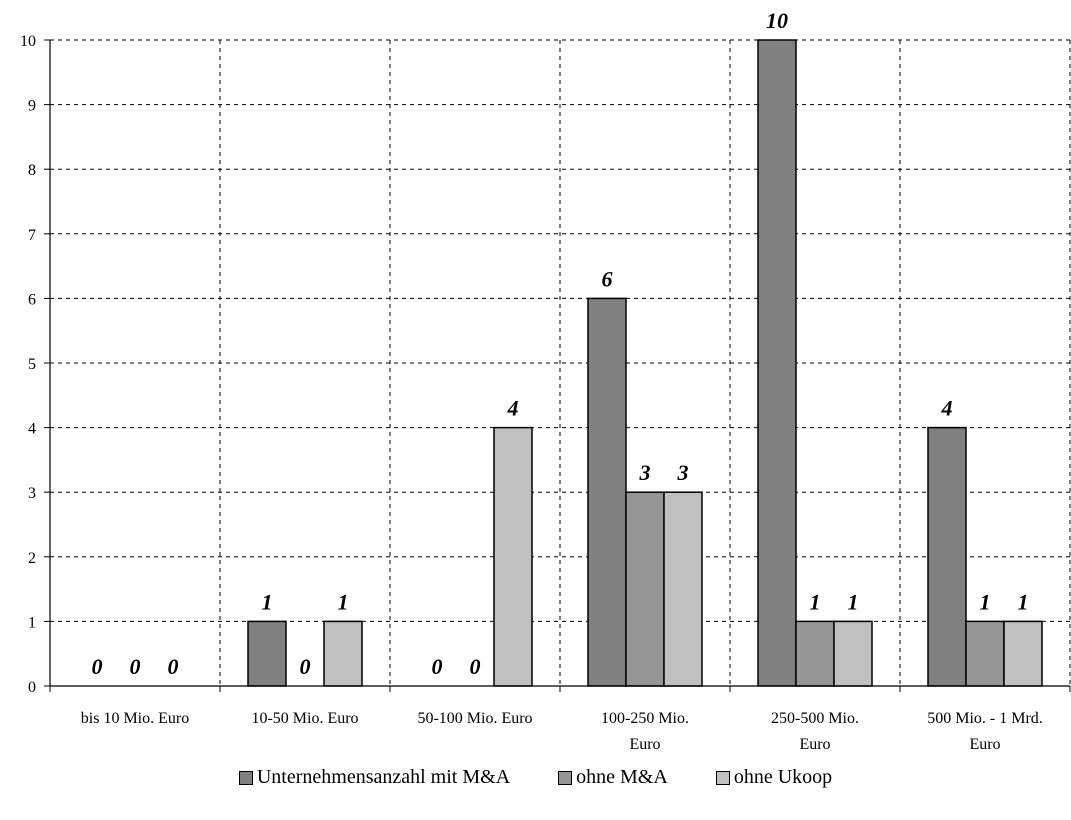 This screenshot has height=820, width=1071. What do you see at coordinates (383, 777) in the screenshot?
I see `legend-label-series-0: Unternehmensanzahl mit M&A` at bounding box center [383, 777].